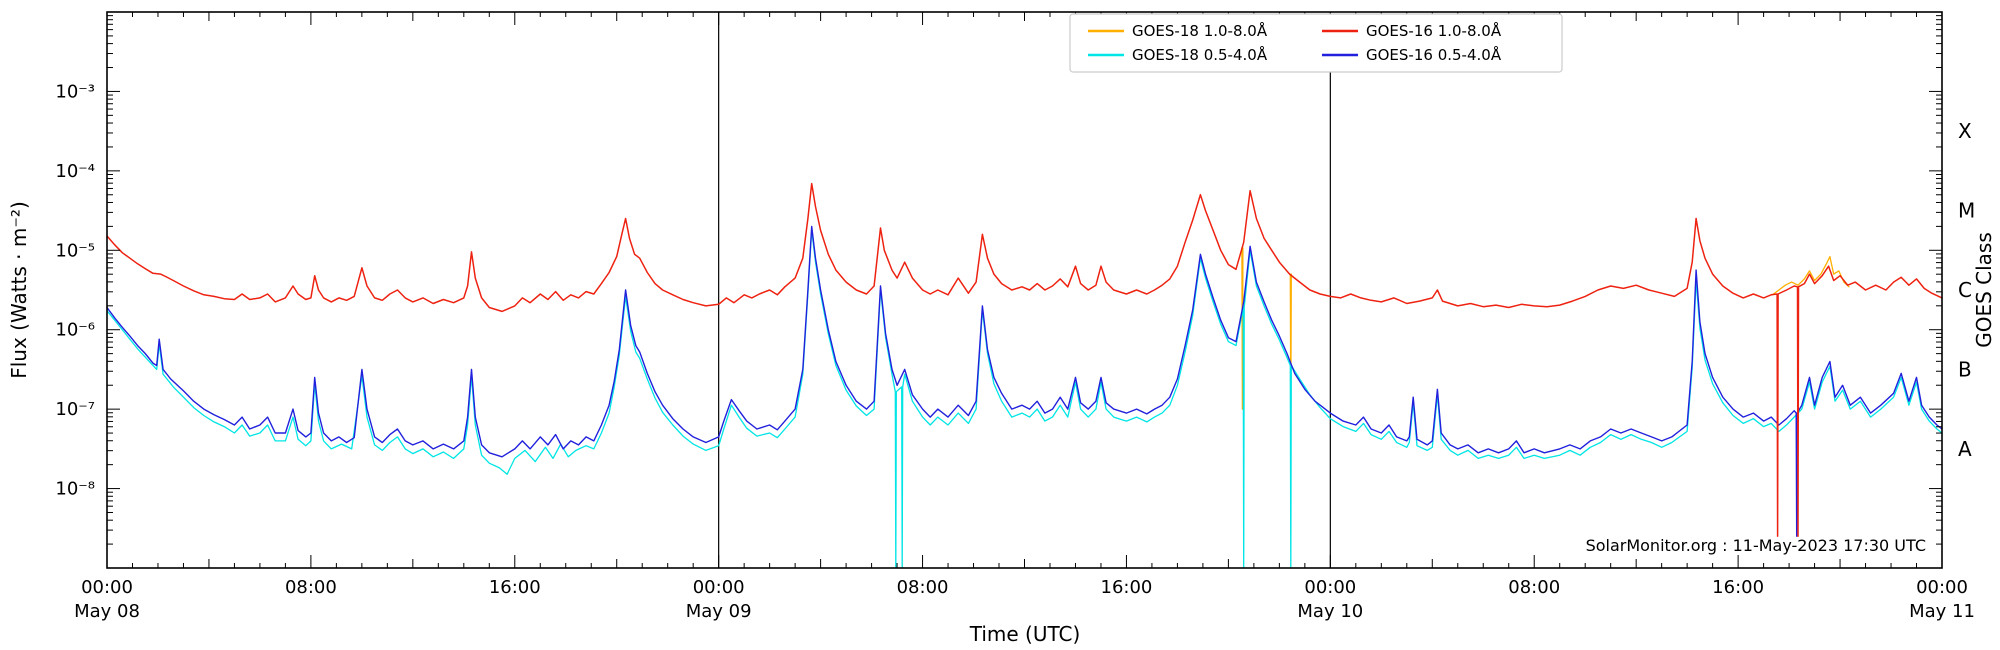  Describe the element at coordinates (1434, 54) in the screenshot. I see `legend-label-goes16-short: GOES-16 0.5-4.0Å` at that location.